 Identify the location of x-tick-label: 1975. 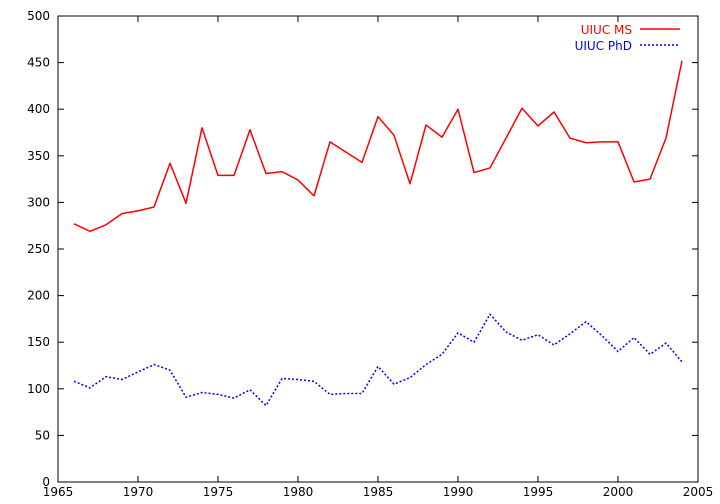
(218, 492).